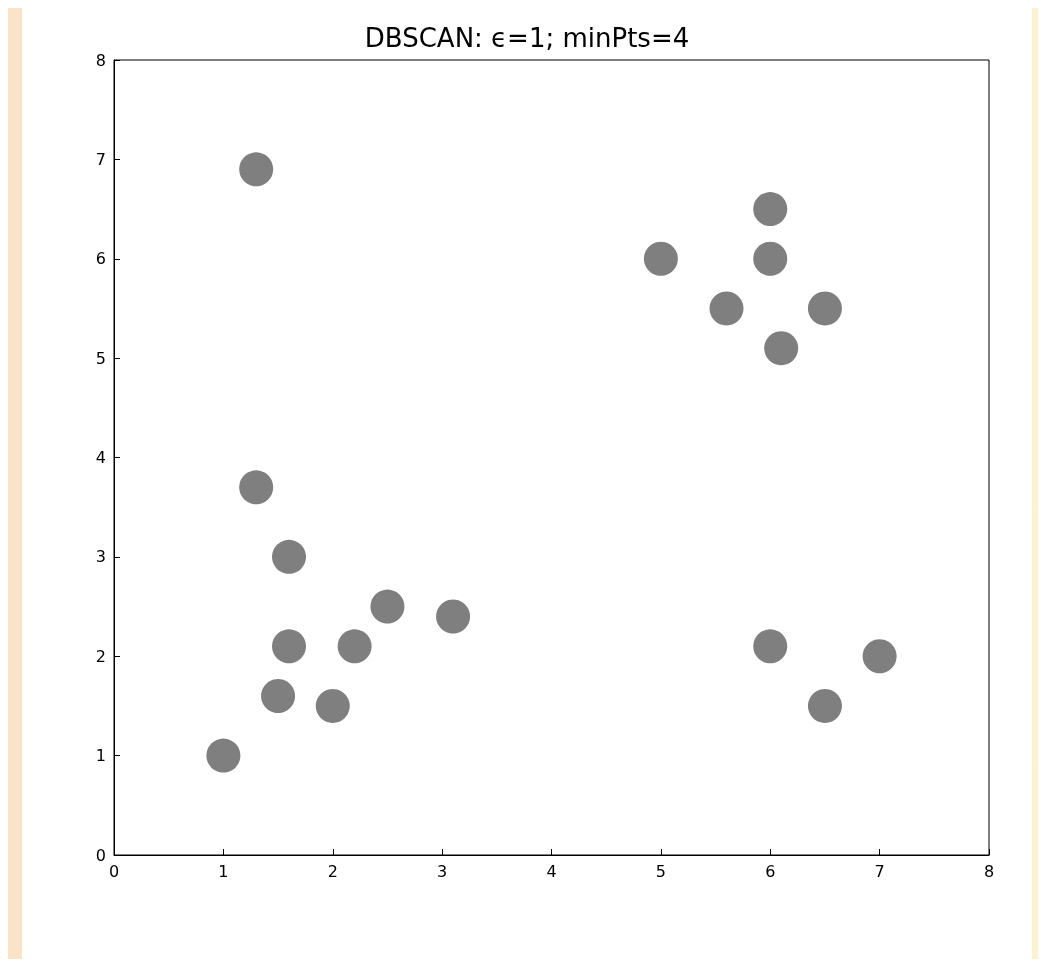 This screenshot has width=1046, height=967. Describe the element at coordinates (100, 60) in the screenshot. I see `y-tick-label: 8` at that location.